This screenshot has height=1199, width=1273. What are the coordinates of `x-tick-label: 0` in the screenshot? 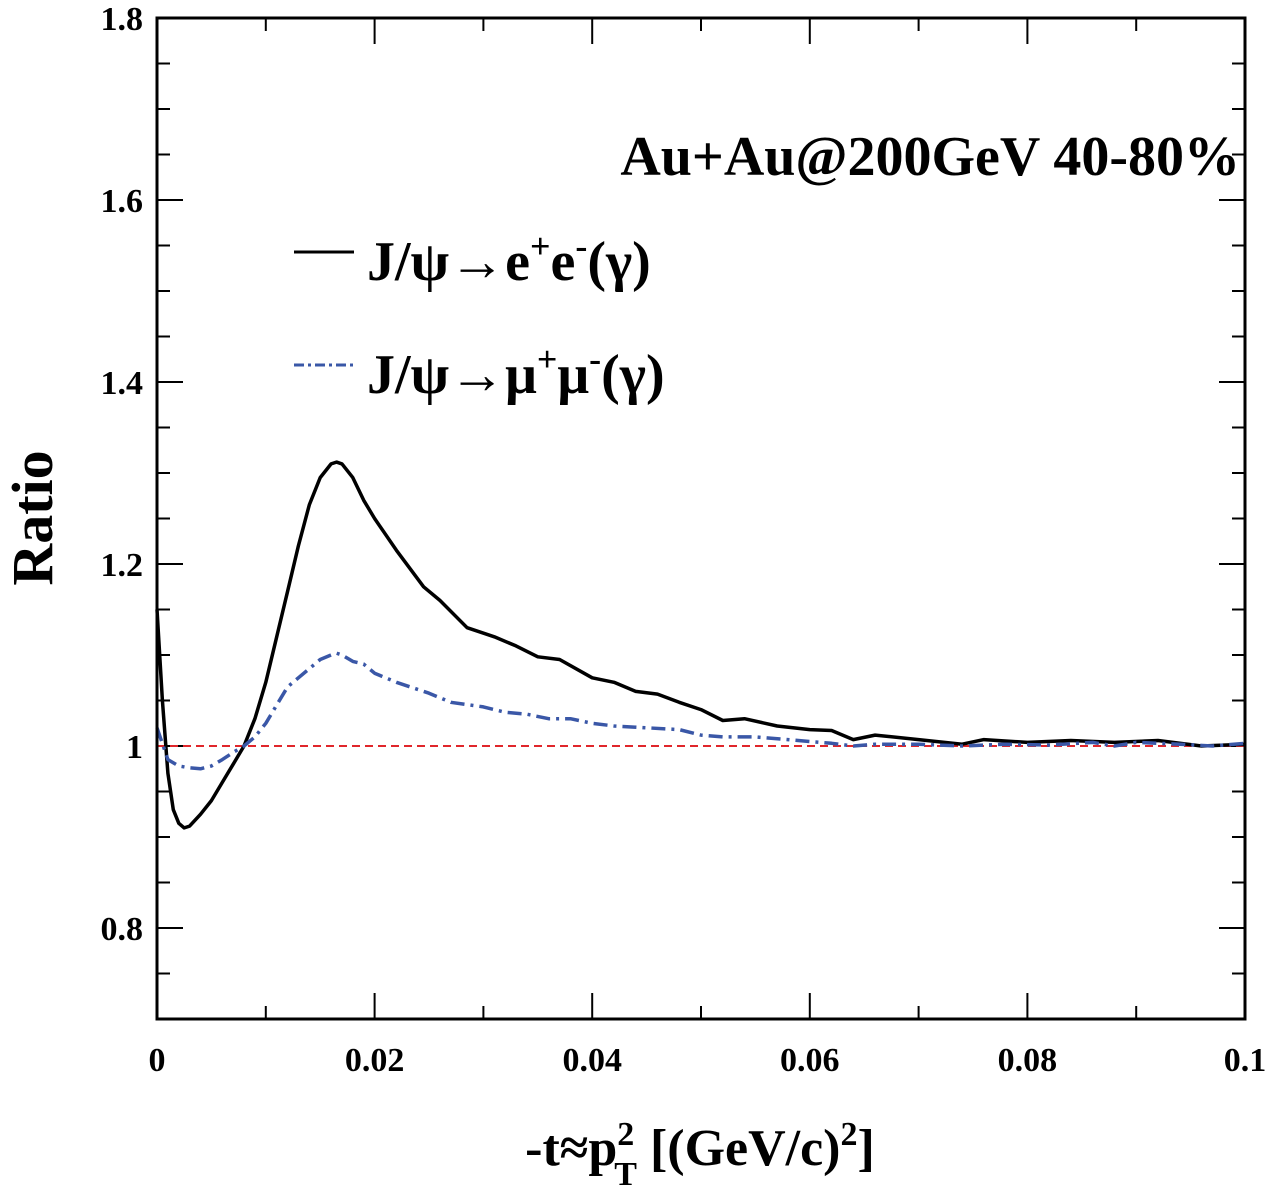 It's located at (157, 1060).